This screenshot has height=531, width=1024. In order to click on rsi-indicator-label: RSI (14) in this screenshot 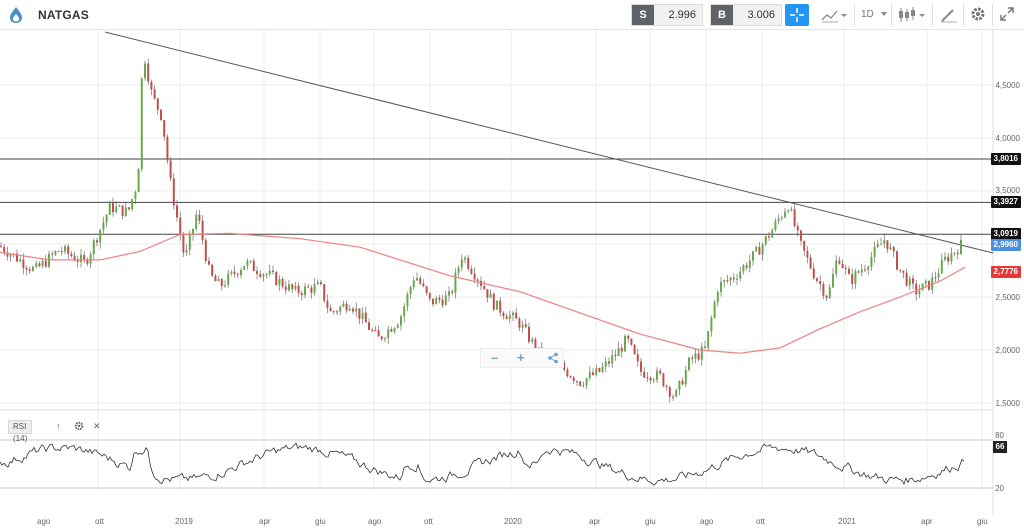, I will do `click(20, 431)`.